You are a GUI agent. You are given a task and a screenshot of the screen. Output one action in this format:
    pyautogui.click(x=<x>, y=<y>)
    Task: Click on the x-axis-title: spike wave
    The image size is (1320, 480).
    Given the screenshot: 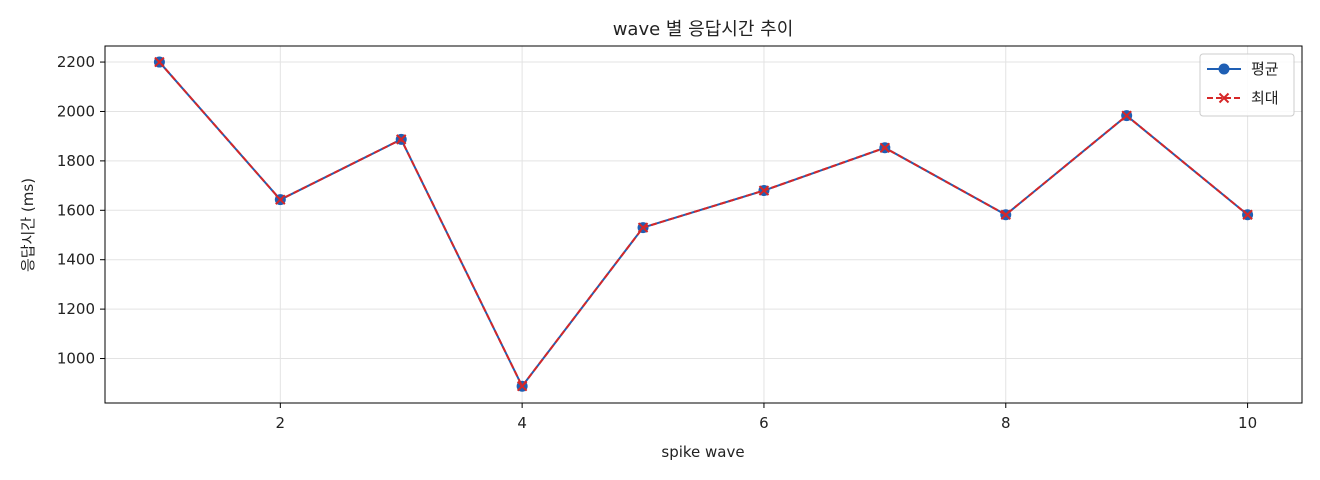 What is the action you would take?
    pyautogui.click(x=702, y=452)
    